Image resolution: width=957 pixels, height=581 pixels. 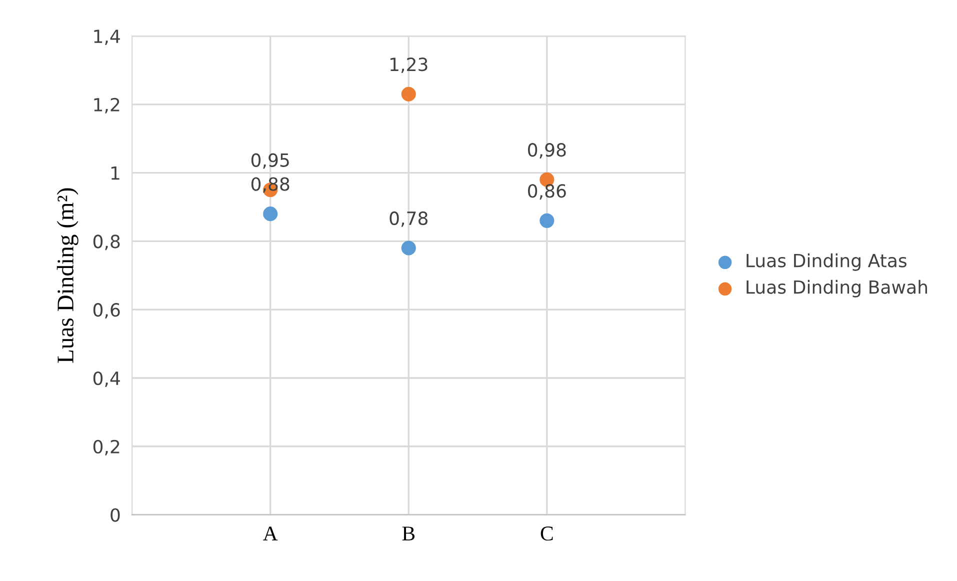 What do you see at coordinates (106, 379) in the screenshot?
I see `y-tick-label: 0,4` at bounding box center [106, 379].